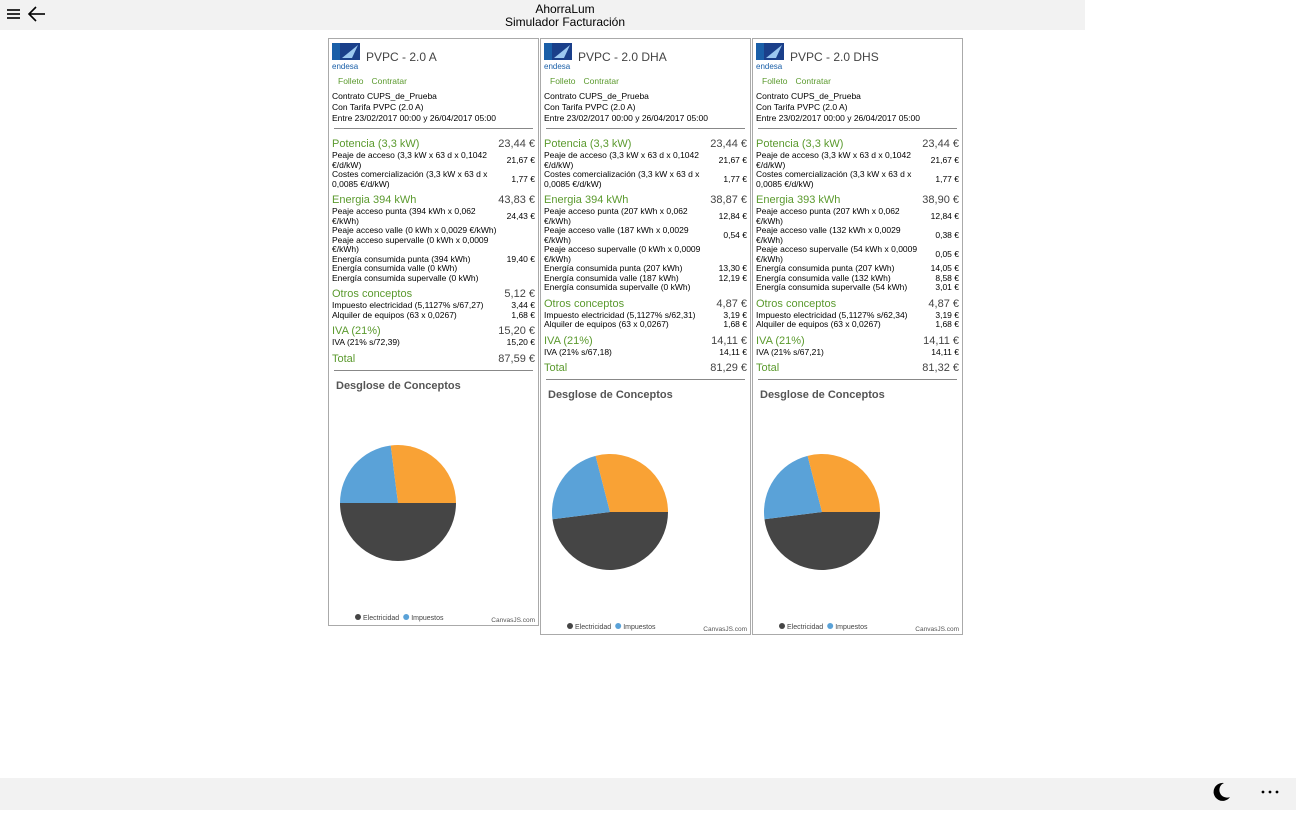 This screenshot has height=815, width=1296. Describe the element at coordinates (516, 144) in the screenshot. I see `section-amount: 23,44 €` at that location.